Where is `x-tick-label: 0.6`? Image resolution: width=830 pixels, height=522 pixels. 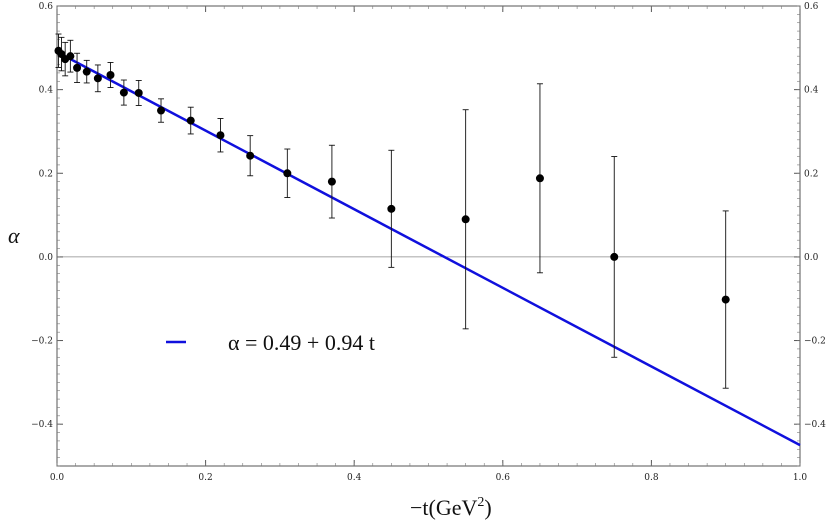 x-tick-label: 0.6 is located at coordinates (503, 478).